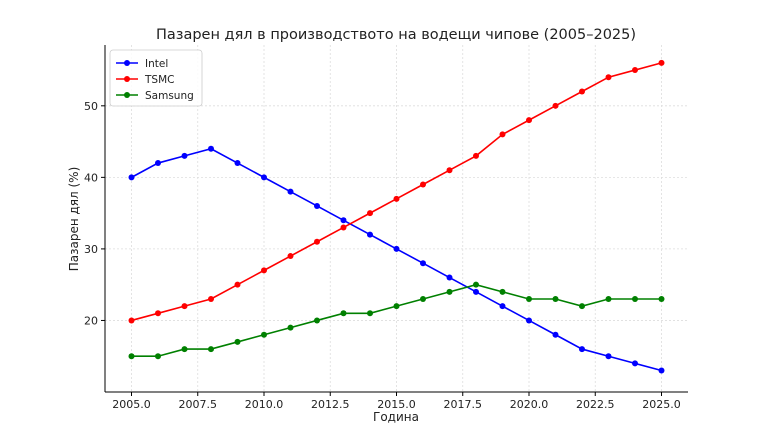 This screenshot has width=768, height=432. Describe the element at coordinates (264, 404) in the screenshot. I see `x-tick-label: 2010.0` at that location.